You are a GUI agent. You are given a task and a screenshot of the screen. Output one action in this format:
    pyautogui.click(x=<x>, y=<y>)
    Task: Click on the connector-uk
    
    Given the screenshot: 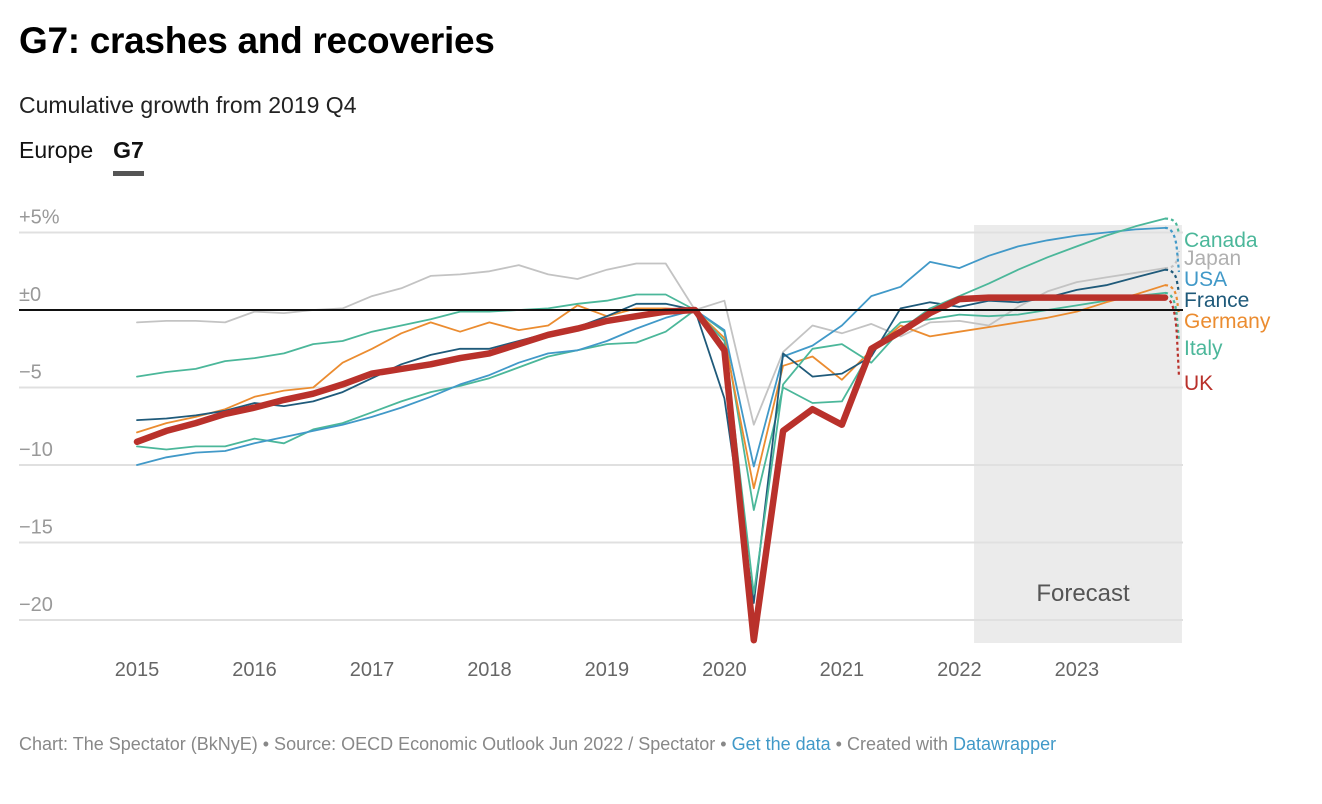 What is the action you would take?
    pyautogui.click(x=1172, y=336)
    